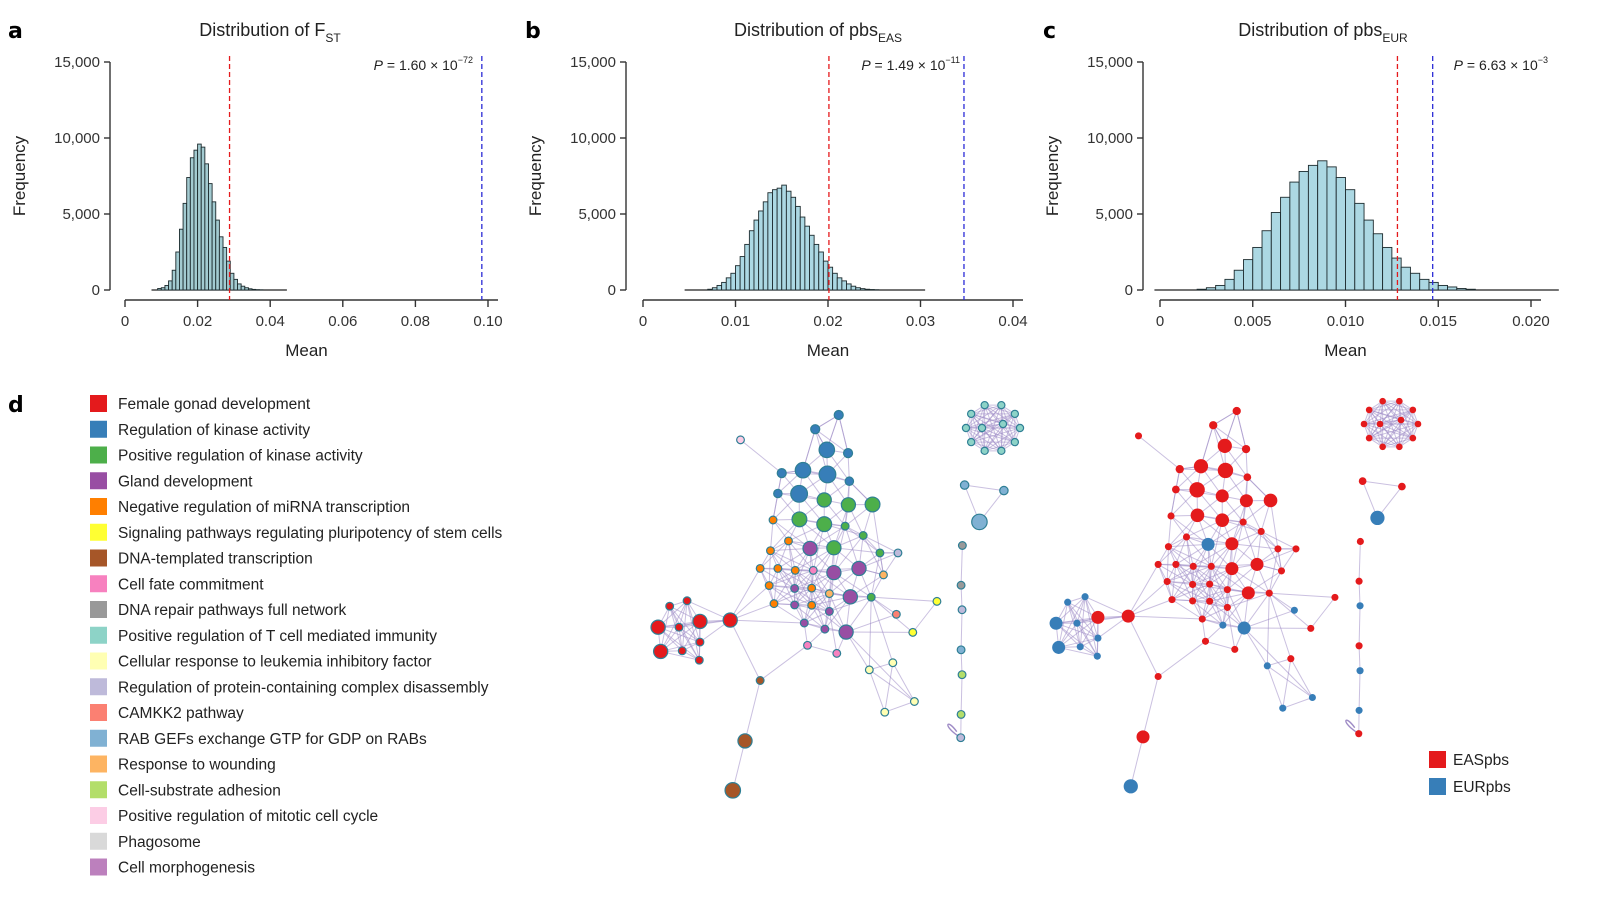 The height and width of the screenshot is (908, 1615). Describe the element at coordinates (423, 64) in the screenshot. I see `p-value-annotation: P = 1.60 × 10−72` at that location.